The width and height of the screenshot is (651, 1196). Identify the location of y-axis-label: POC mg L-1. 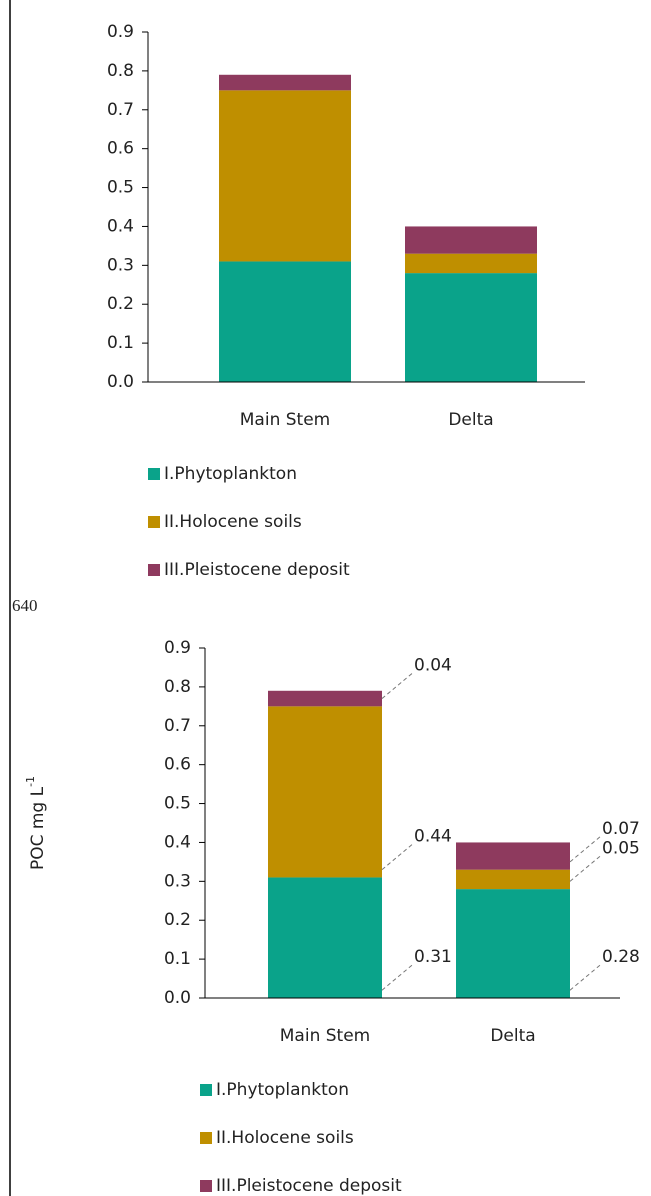
(36, 823).